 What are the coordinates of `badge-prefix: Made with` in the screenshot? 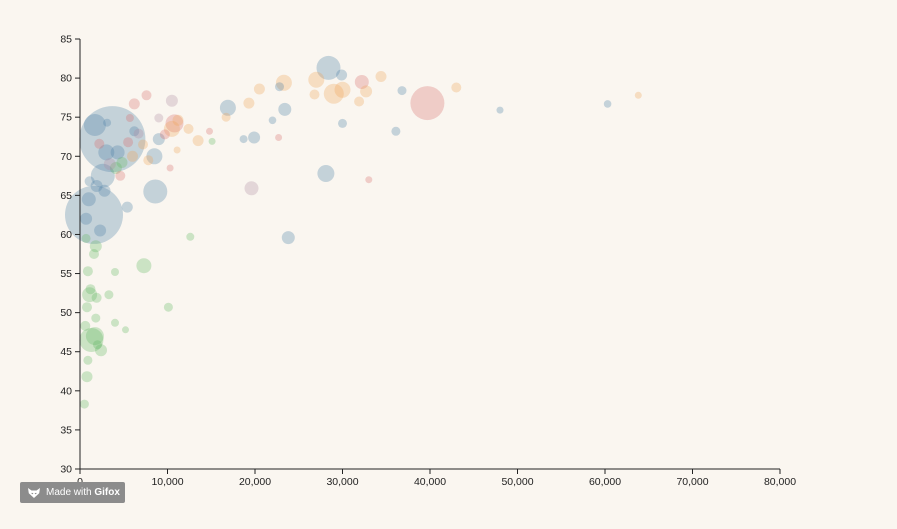 It's located at (70, 492).